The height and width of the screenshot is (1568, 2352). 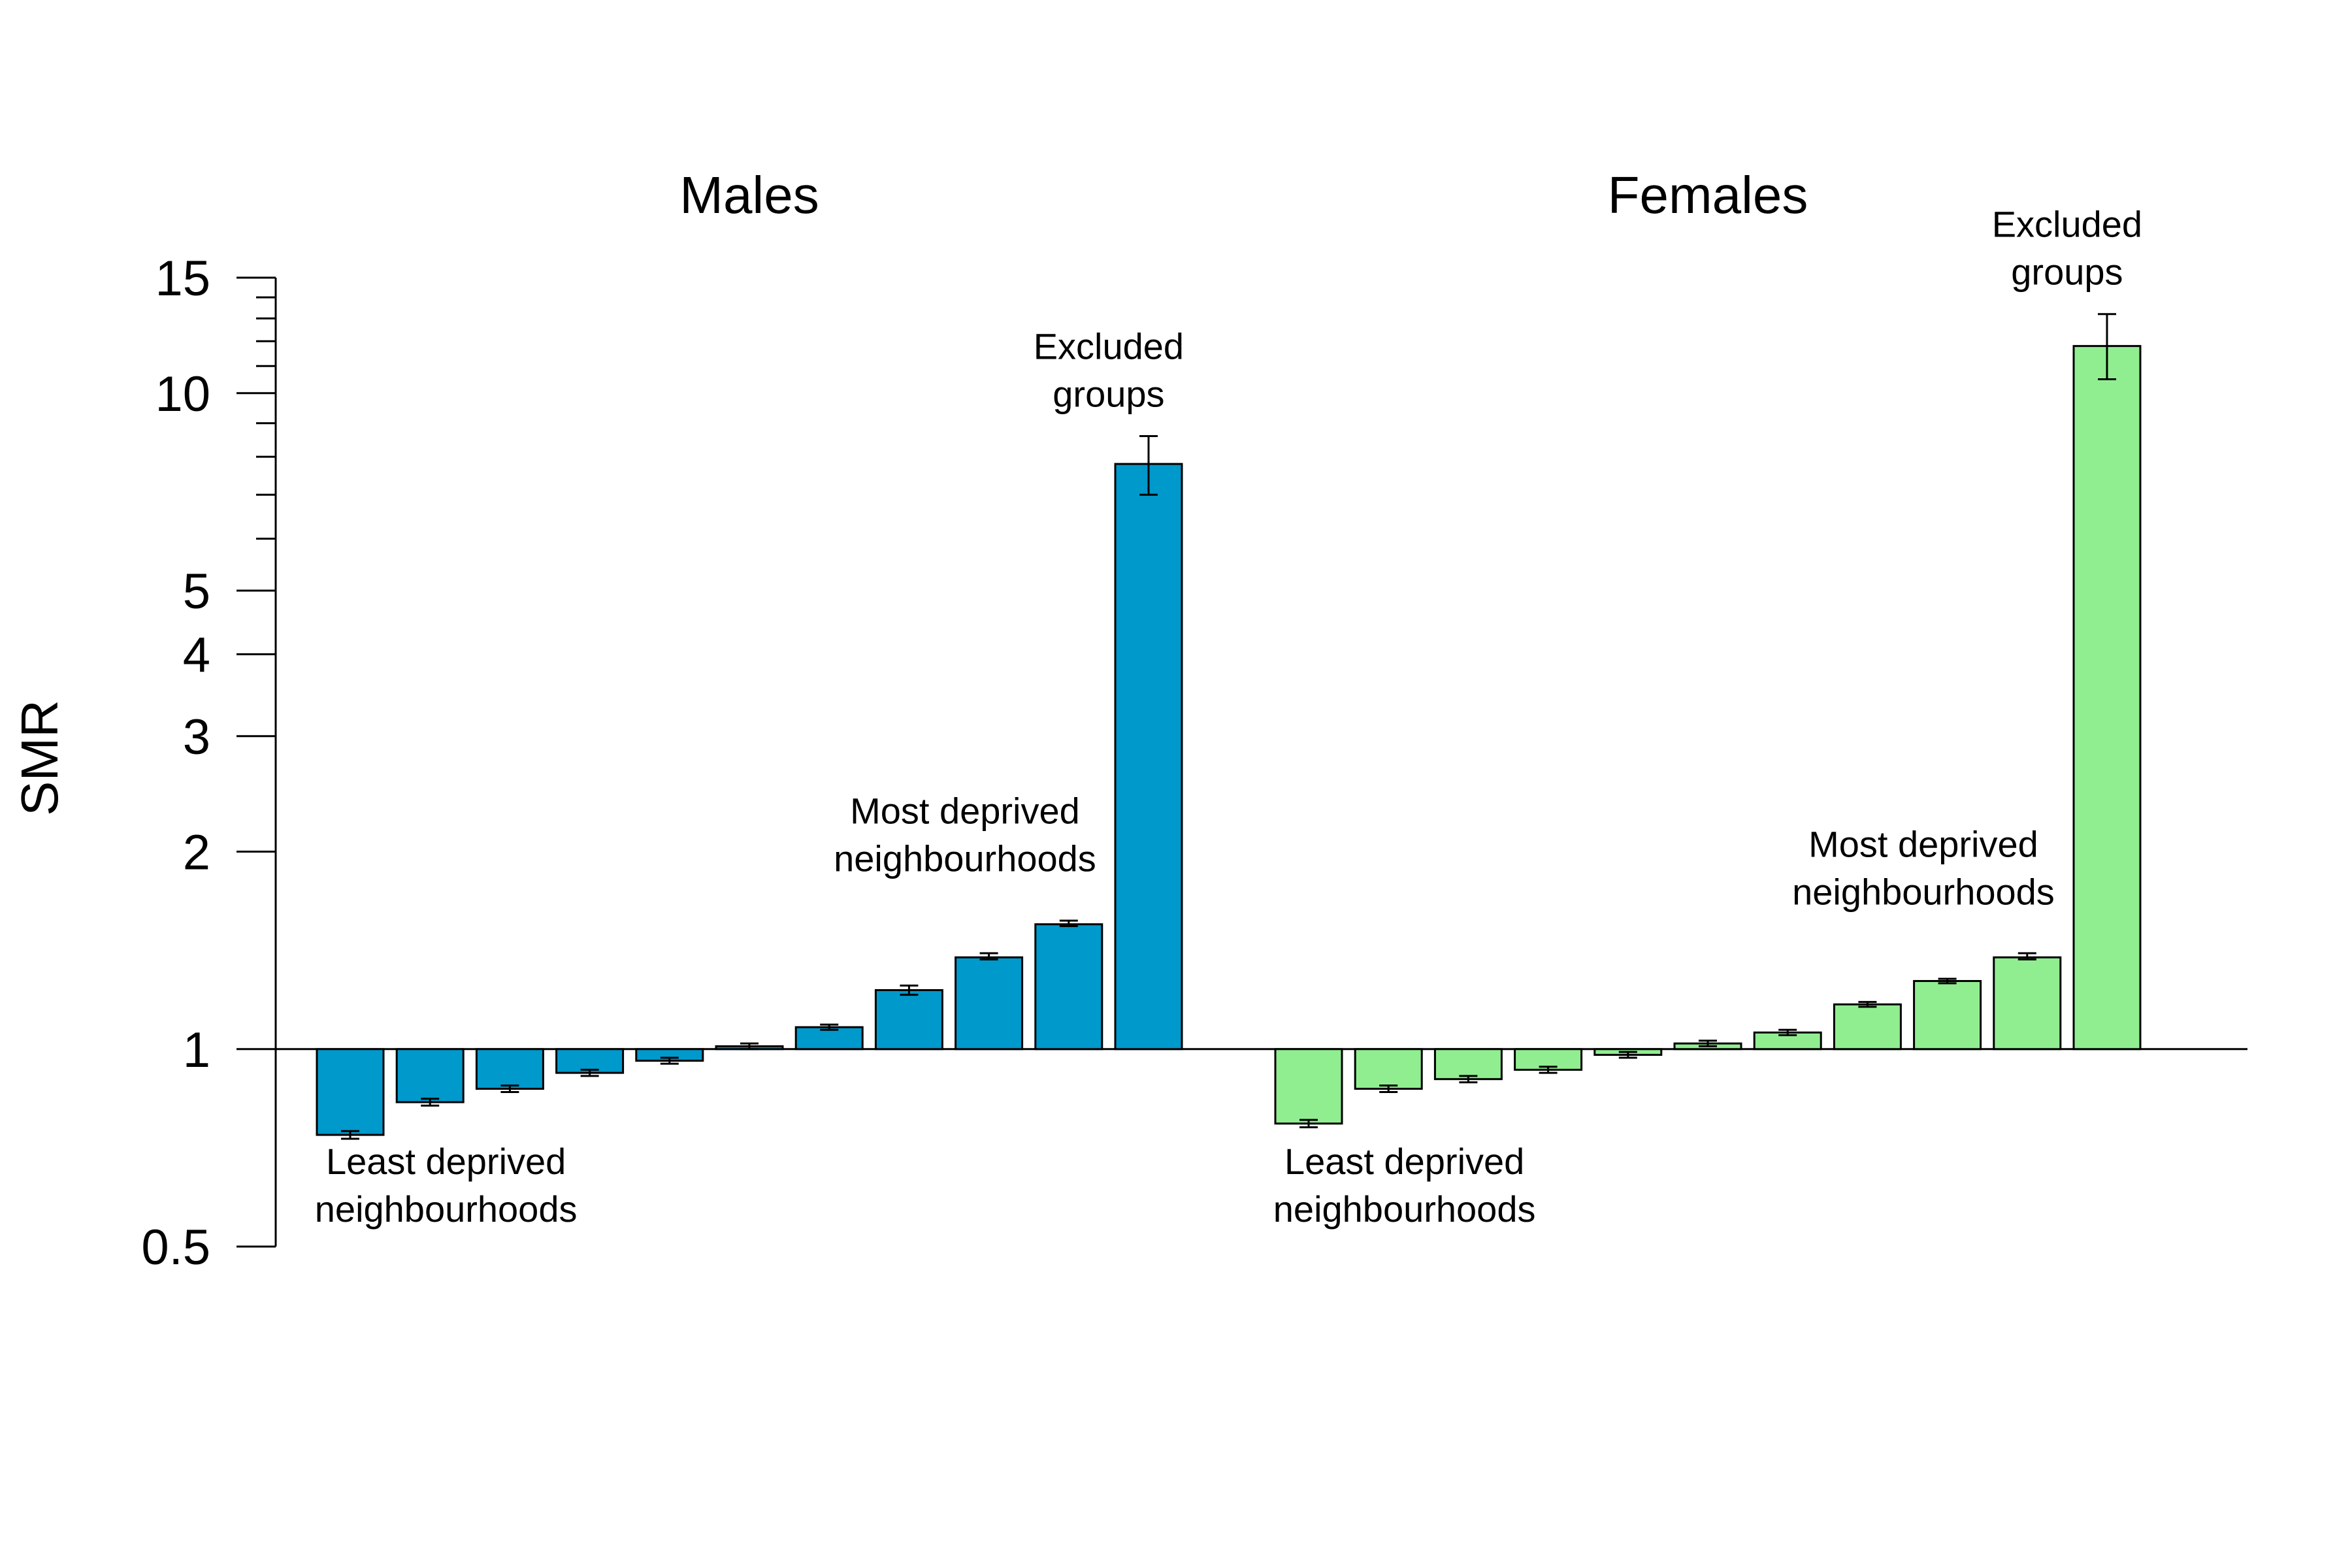 I want to click on panel-title: Males, so click(x=749, y=195).